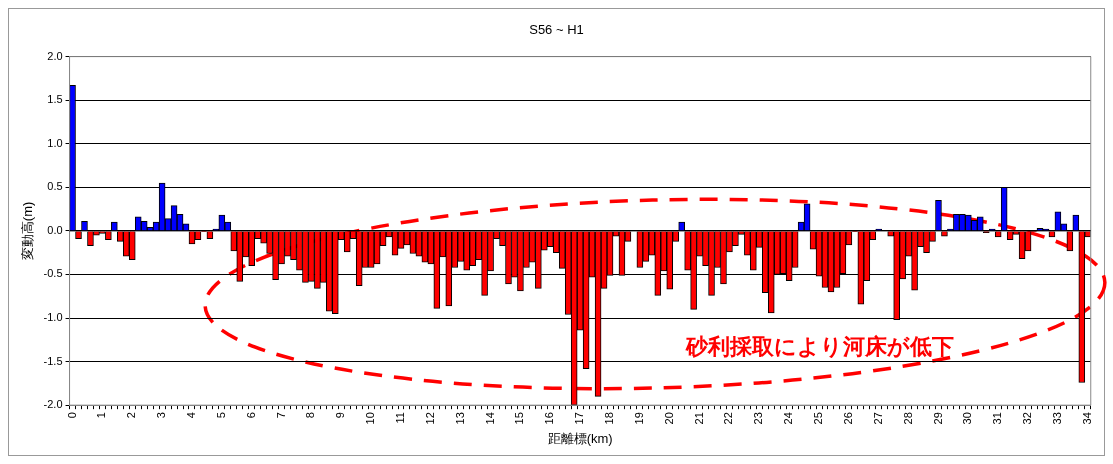 Image resolution: width=1113 pixels, height=464 pixels. Describe the element at coordinates (101, 415) in the screenshot. I see `x-tick-label: 1` at that location.